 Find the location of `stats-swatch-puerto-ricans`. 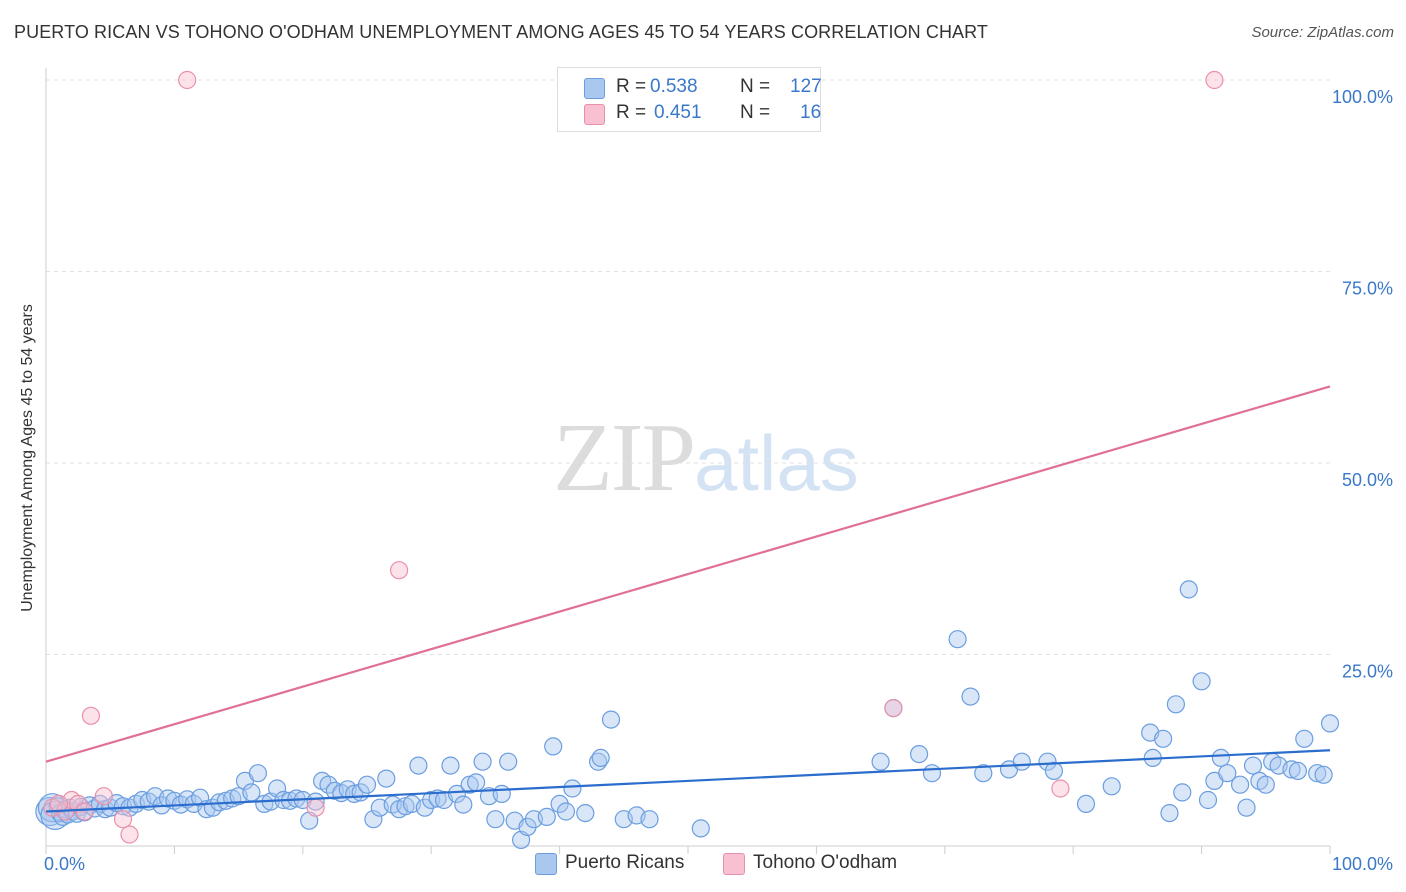

stats-swatch-puerto-ricans is located at coordinates (594, 88).